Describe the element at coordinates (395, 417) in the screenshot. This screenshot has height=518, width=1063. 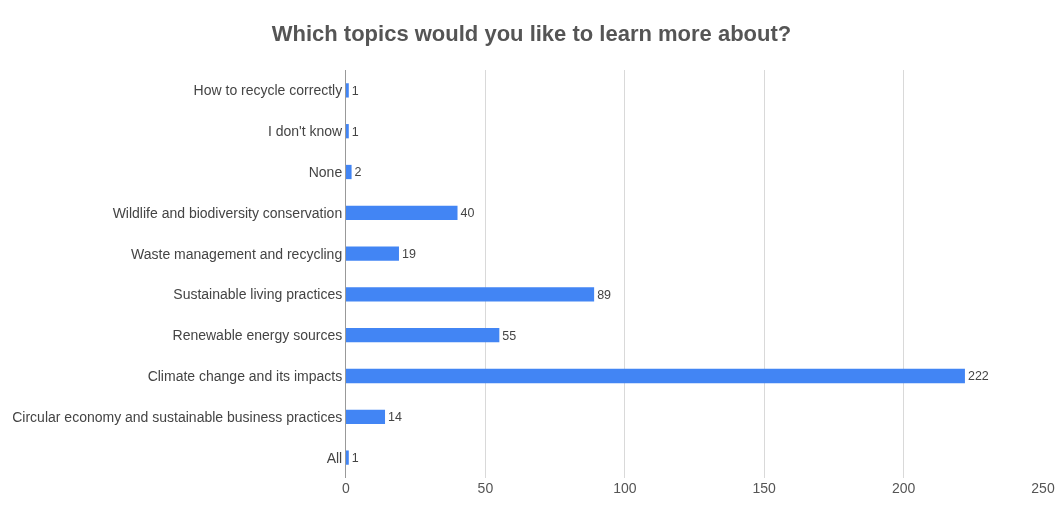
I see `data-label: 14` at that location.